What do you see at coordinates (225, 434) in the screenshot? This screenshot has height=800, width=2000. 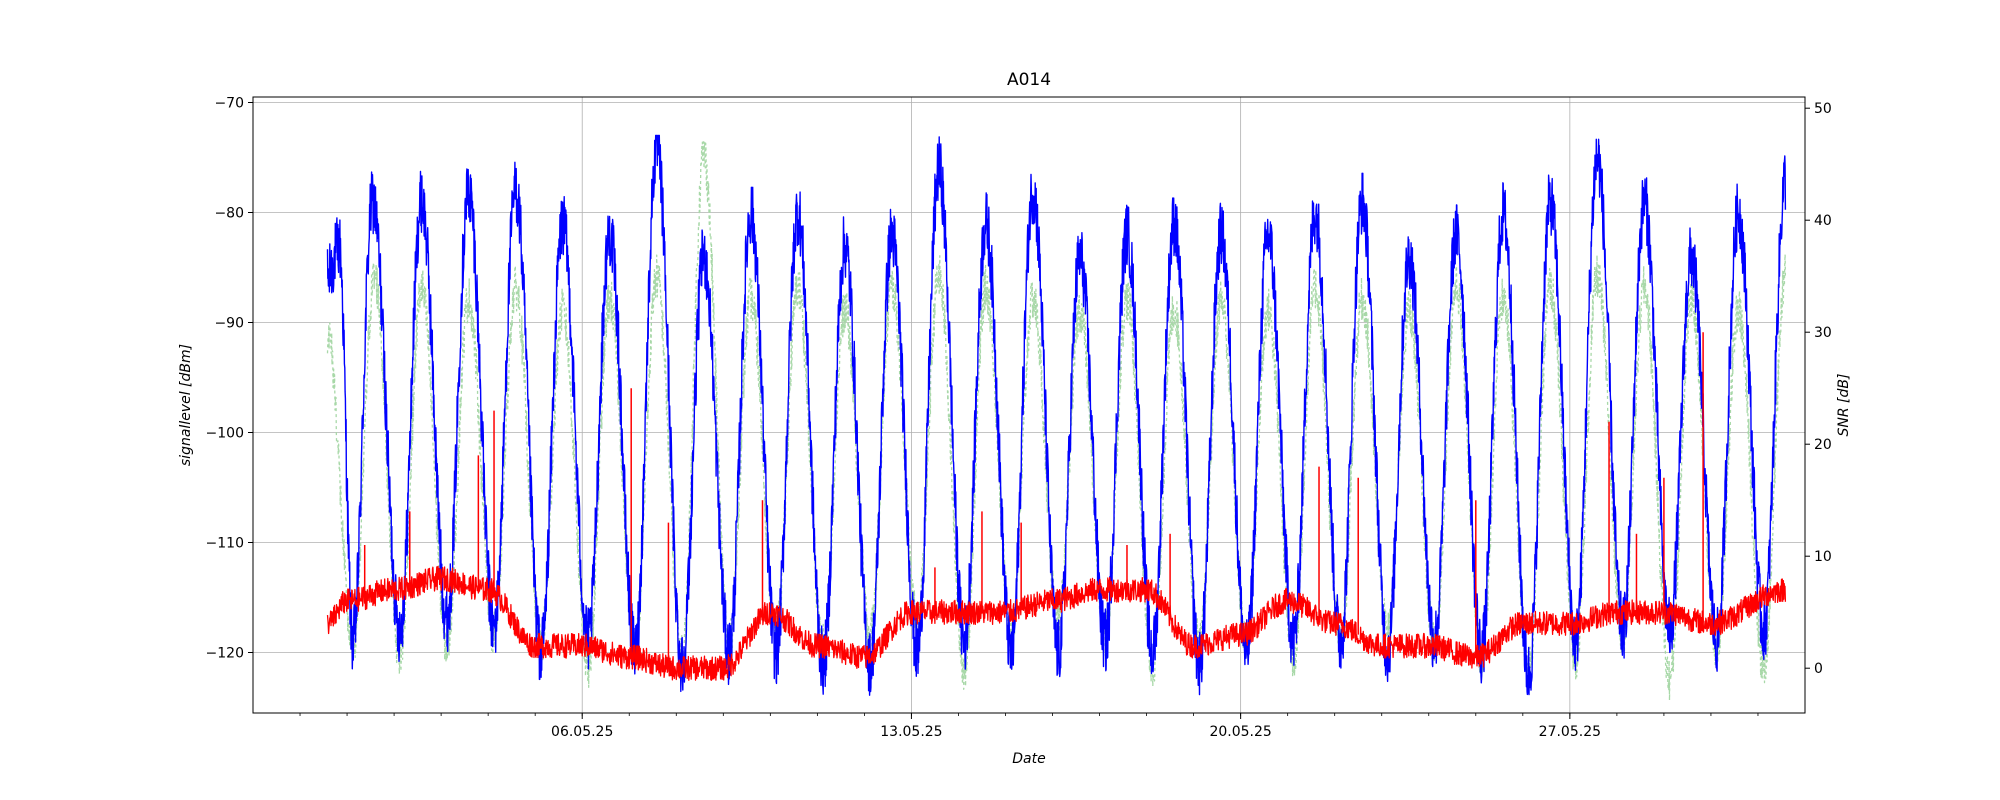 I see `y-tick-label-left: −100` at bounding box center [225, 434].